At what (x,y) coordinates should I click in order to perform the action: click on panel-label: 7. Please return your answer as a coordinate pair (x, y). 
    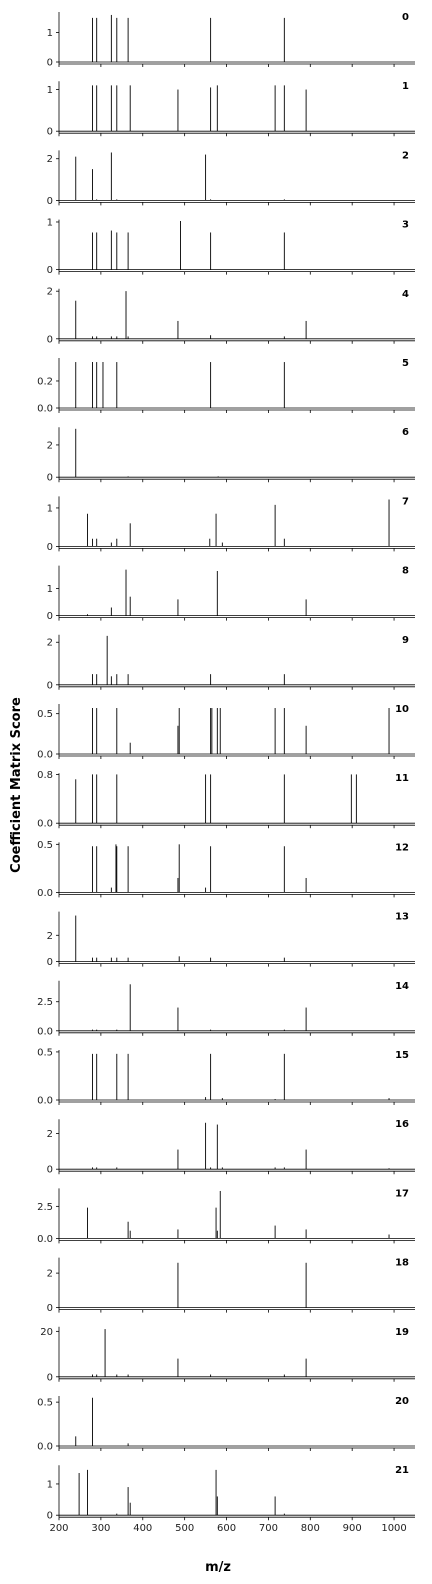
    Looking at the image, I should click on (405, 501).